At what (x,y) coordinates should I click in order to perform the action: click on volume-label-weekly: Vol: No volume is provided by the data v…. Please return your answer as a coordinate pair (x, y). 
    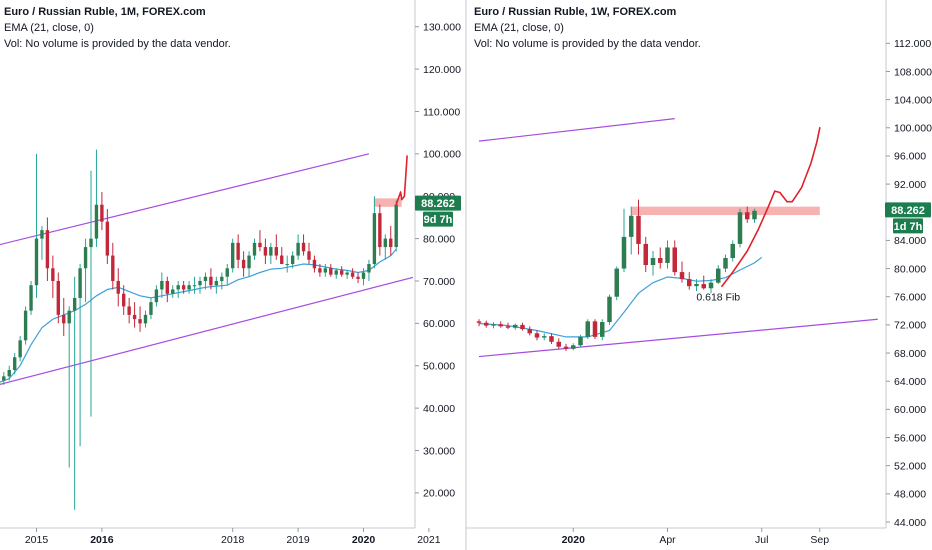
    Looking at the image, I should click on (587, 44).